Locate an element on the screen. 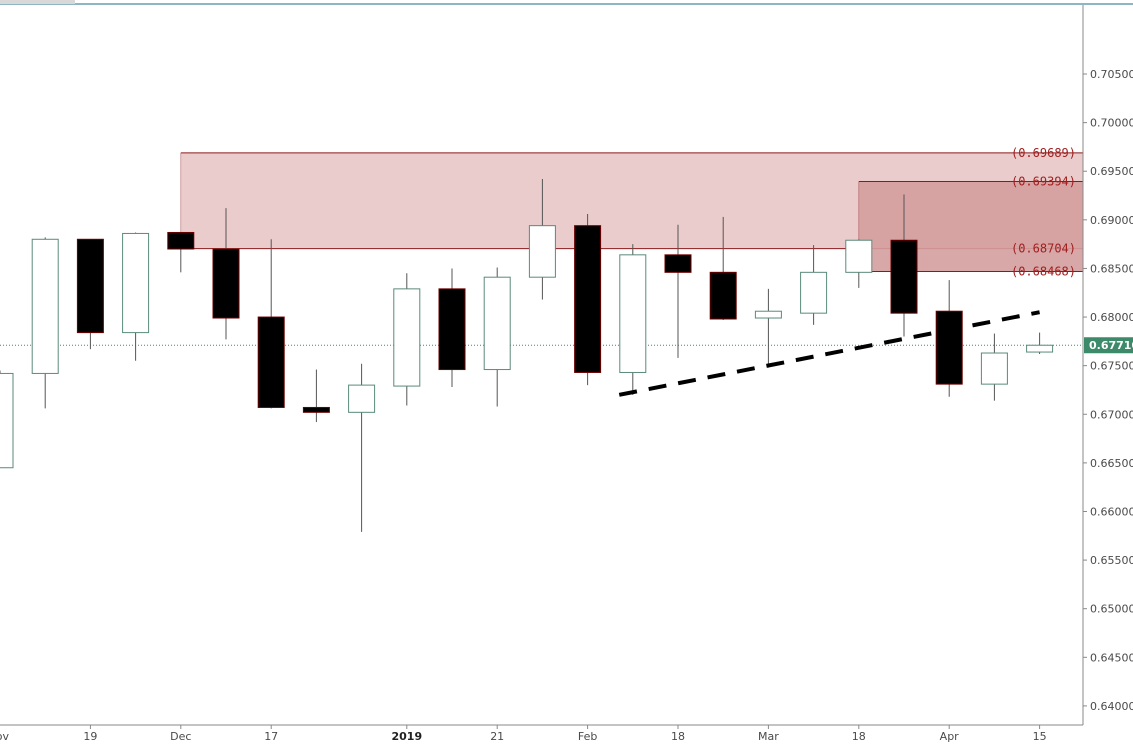 The image size is (1133, 747). zone-price-labels: (0.69689) (0.68704) (0.69394) (0.68468) is located at coordinates (1043, 212).